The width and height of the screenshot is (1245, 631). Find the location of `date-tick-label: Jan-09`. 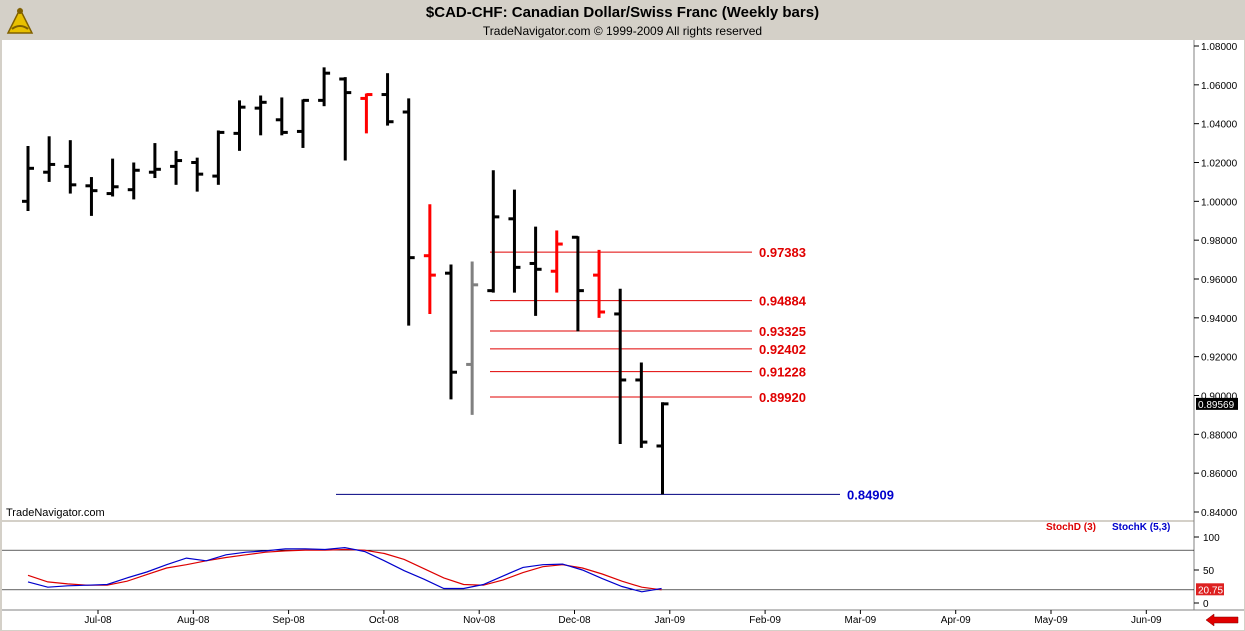

date-tick-label: Jan-09 is located at coordinates (670, 620).